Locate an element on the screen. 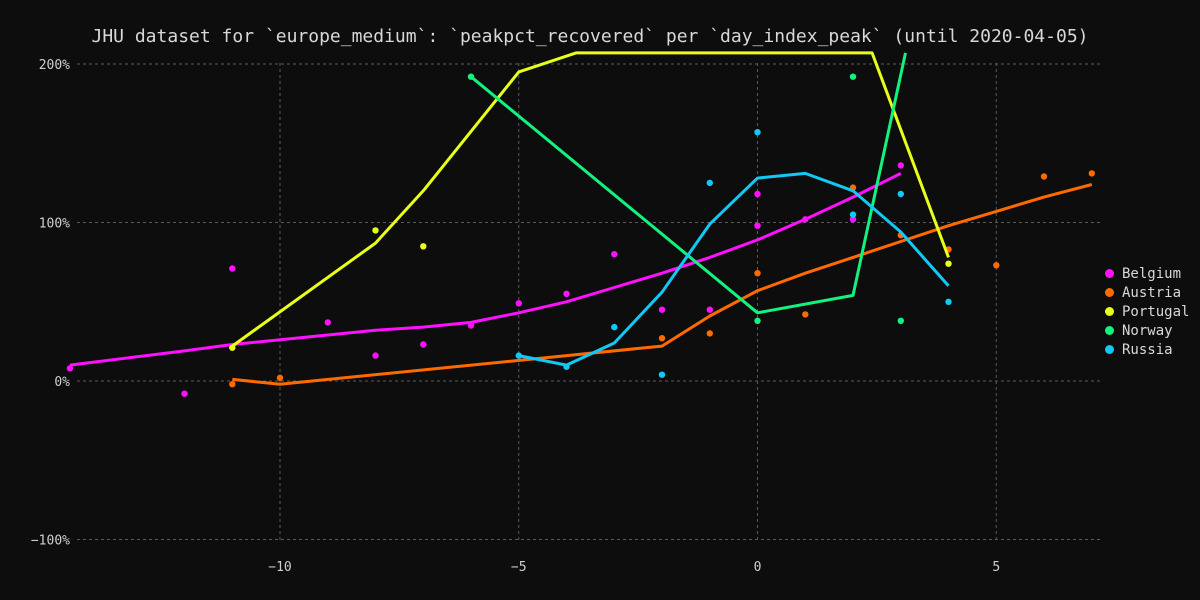 Image resolution: width=1200 pixels, height=600 pixels. x-tick-label: 0 is located at coordinates (758, 567).